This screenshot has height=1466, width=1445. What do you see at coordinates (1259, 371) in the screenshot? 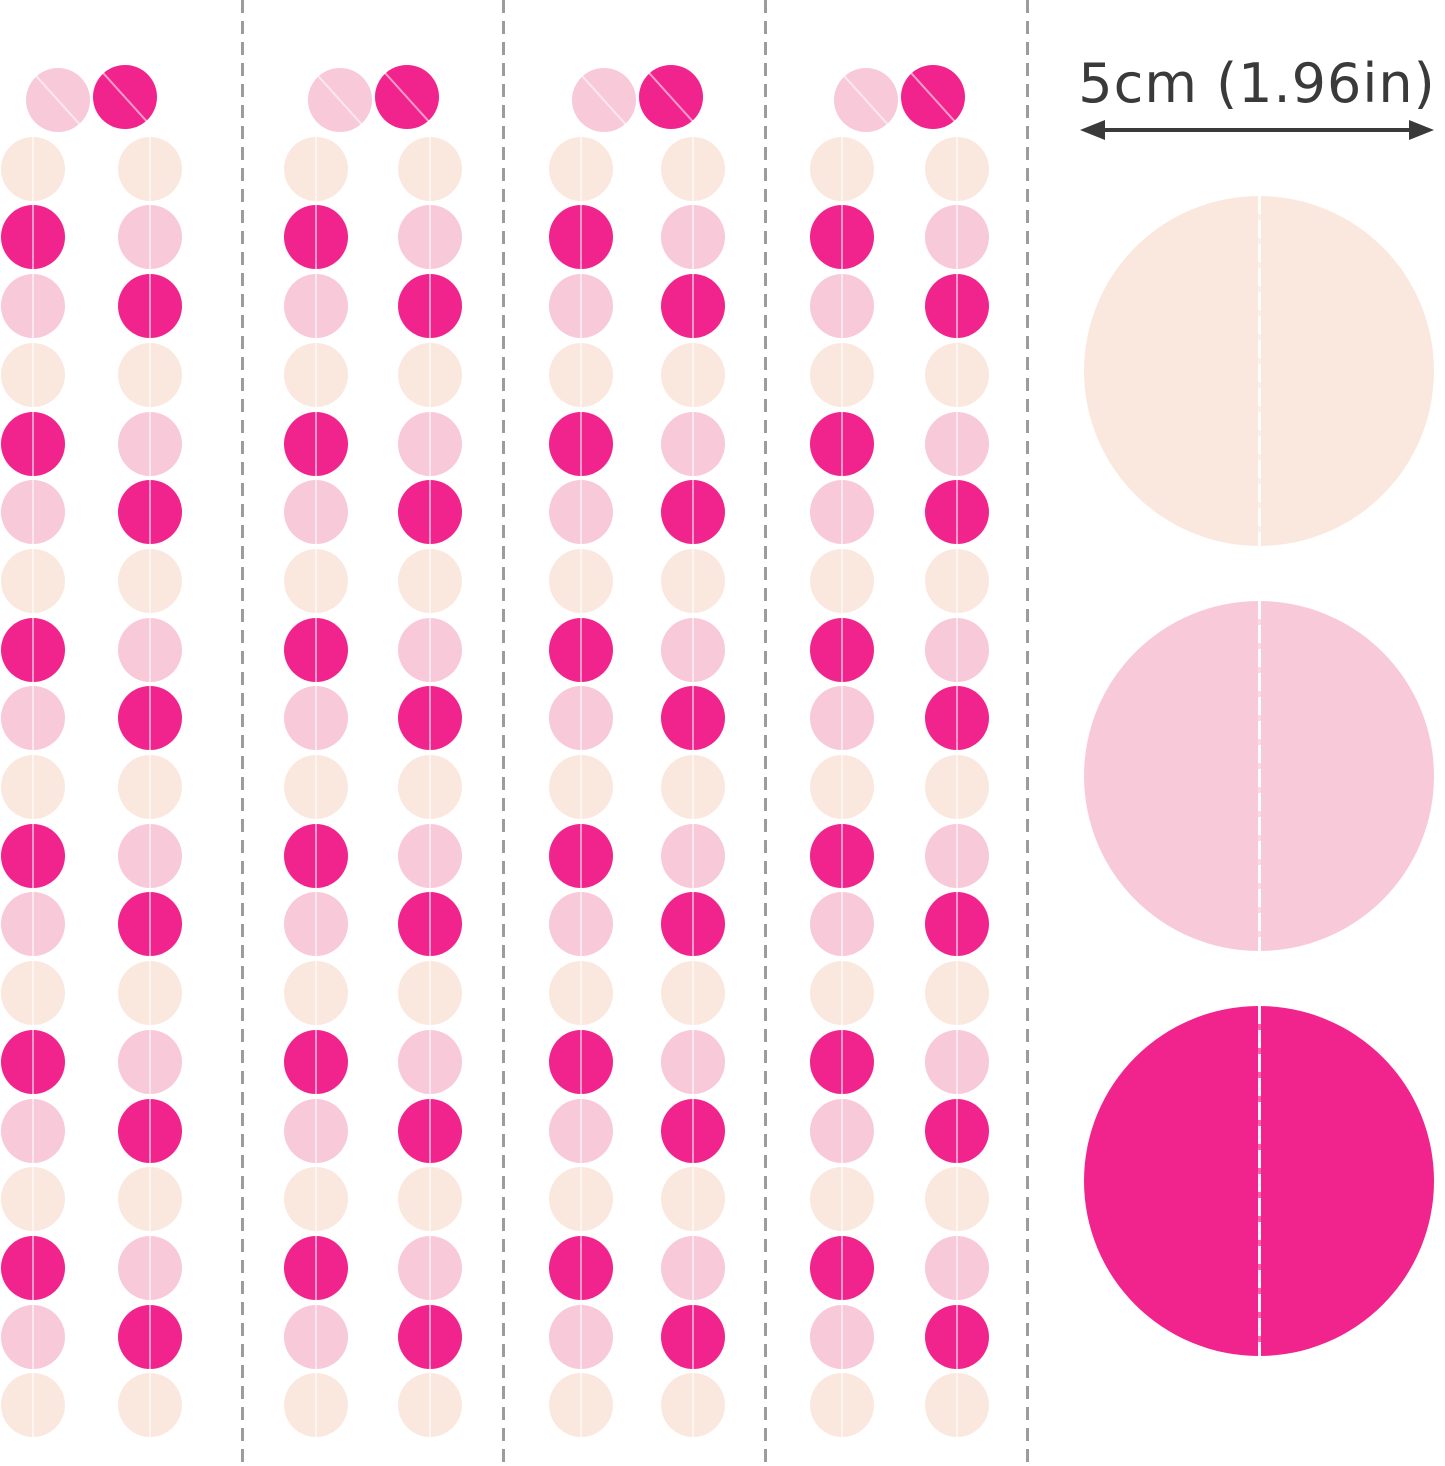
I see `swatch-circle-cream` at bounding box center [1259, 371].